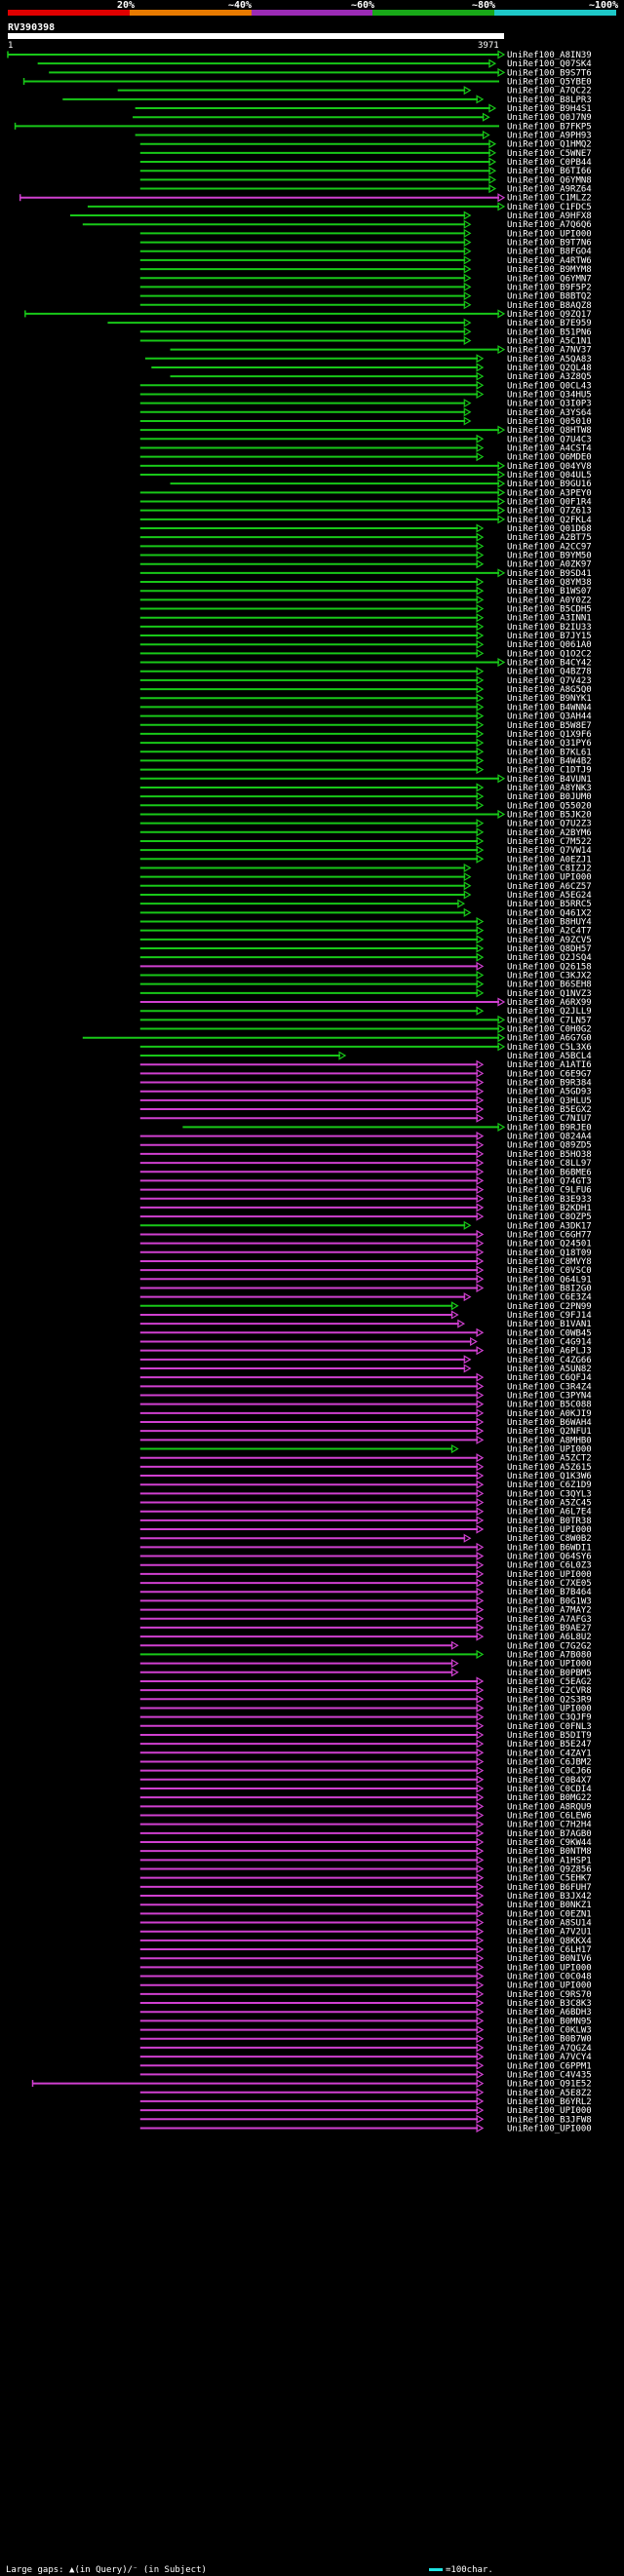  I want to click on hit-label: UniRef100_C3PYN4, so click(549, 1397).